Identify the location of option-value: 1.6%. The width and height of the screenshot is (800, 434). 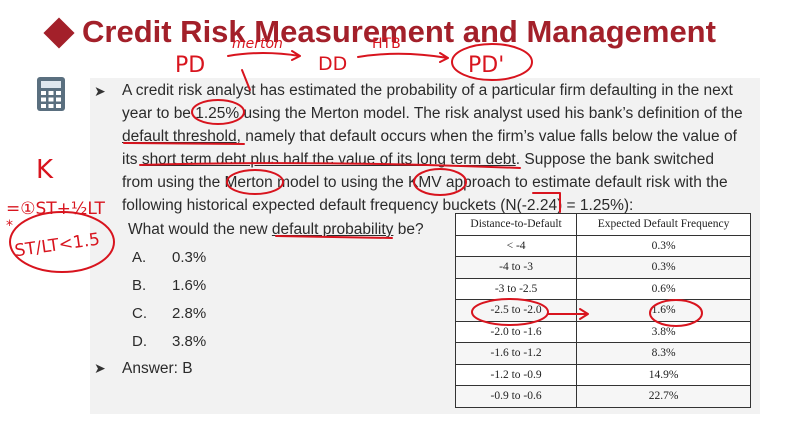
(189, 285).